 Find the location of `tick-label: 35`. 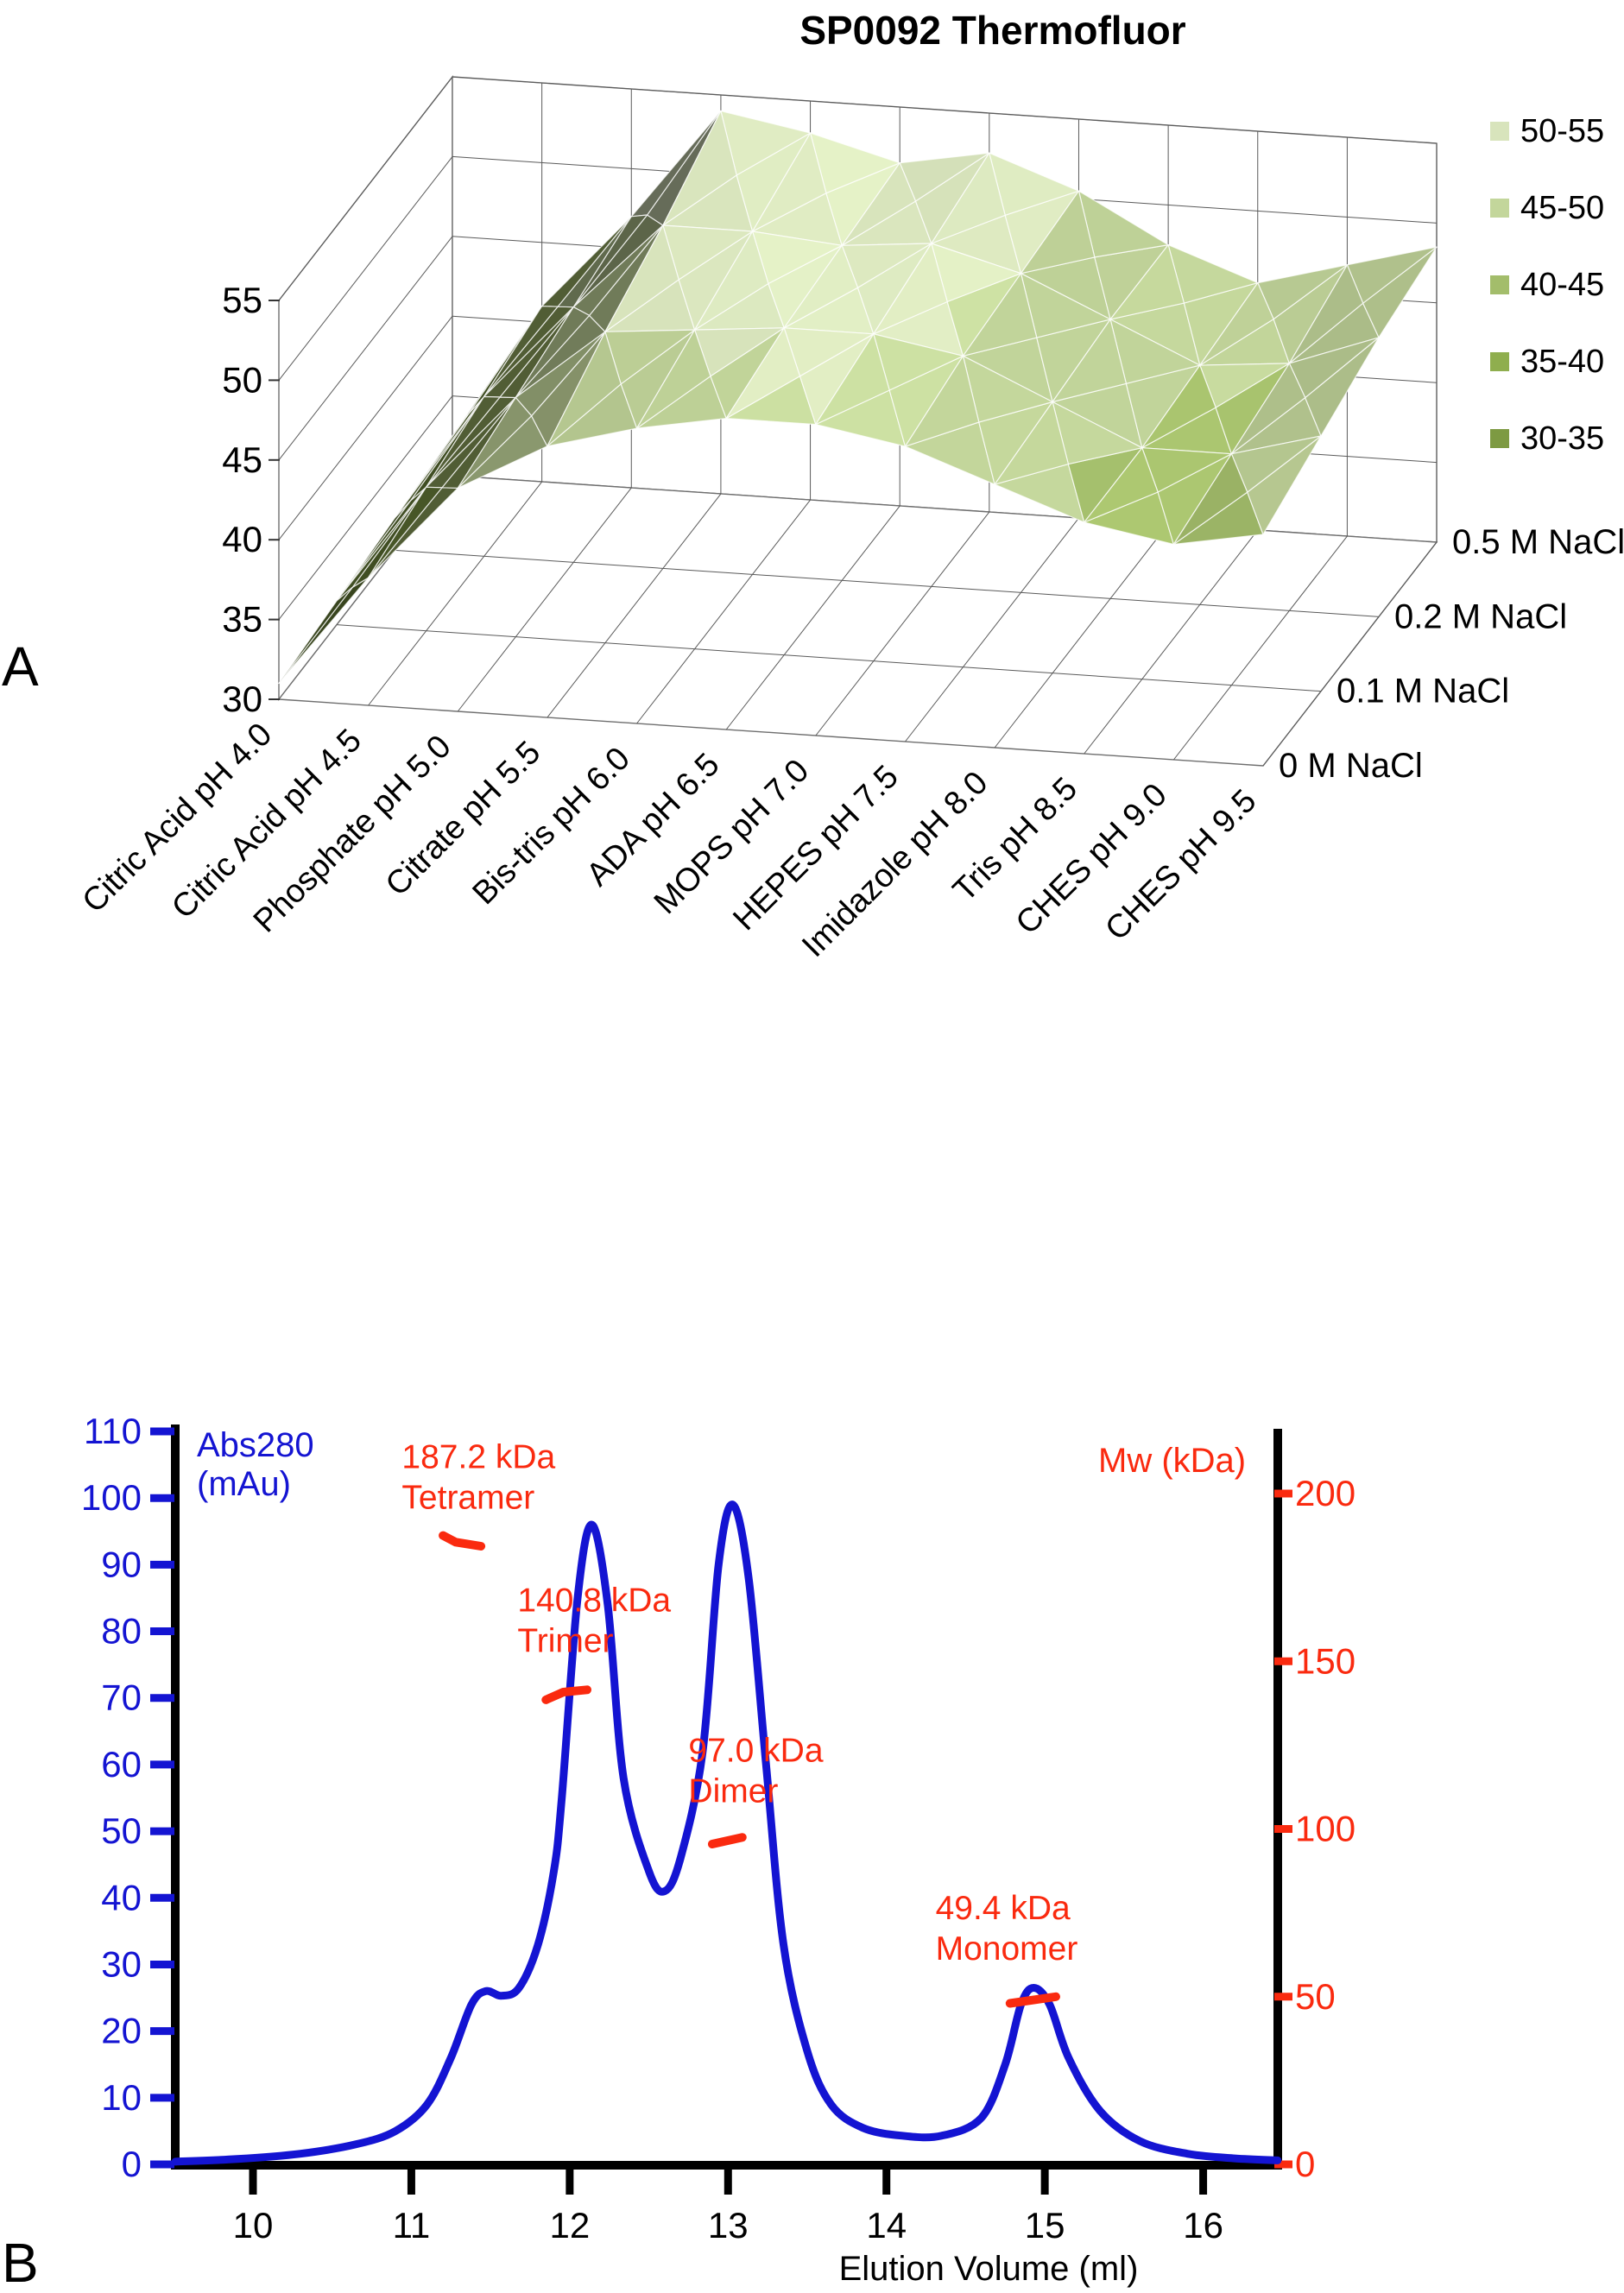

tick-label: 35 is located at coordinates (242, 619).